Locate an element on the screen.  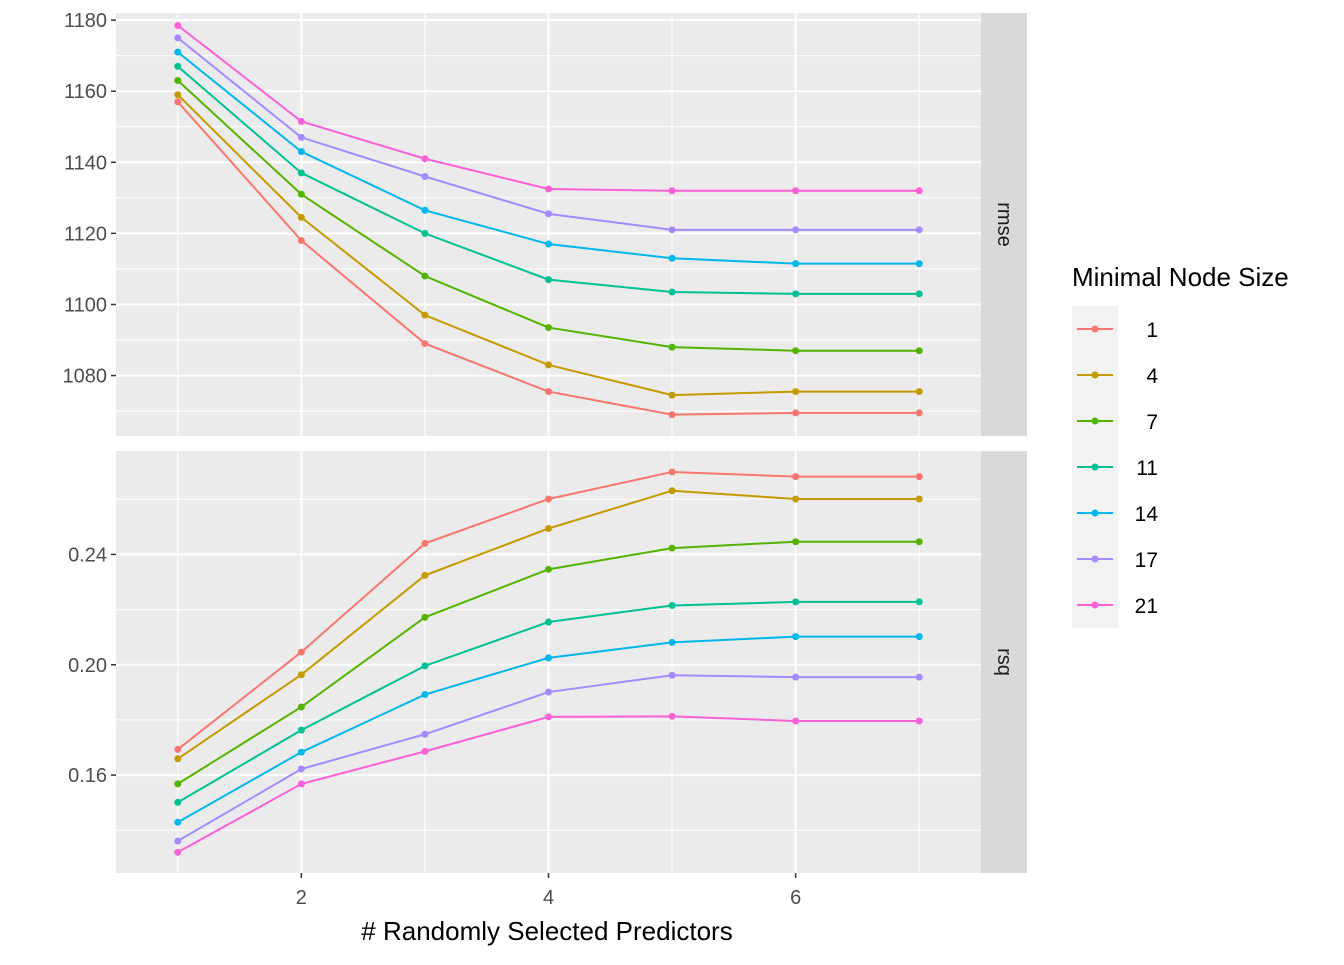
y-tick-label: 1080 is located at coordinates (85, 377).